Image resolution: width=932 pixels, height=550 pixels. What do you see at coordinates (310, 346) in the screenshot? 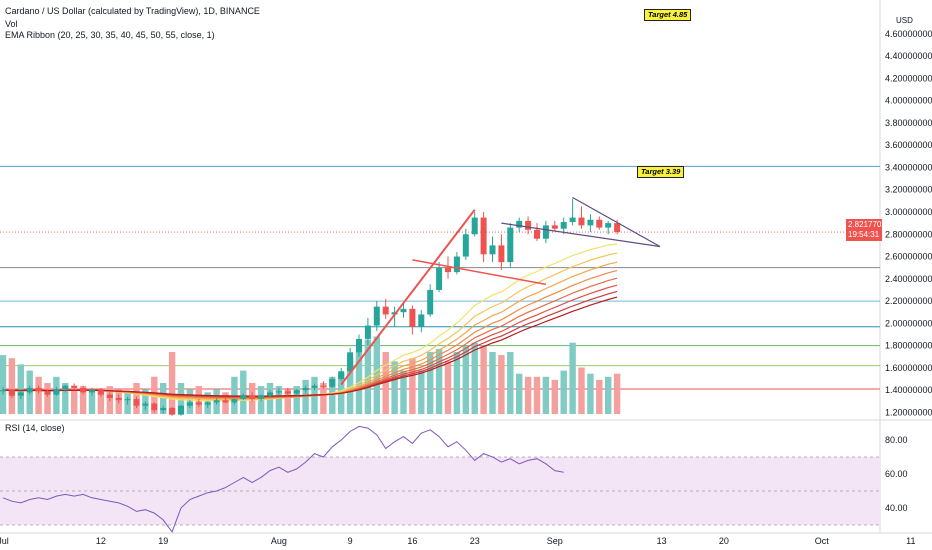
I see `ema-ribbon-line` at bounding box center [310, 346].